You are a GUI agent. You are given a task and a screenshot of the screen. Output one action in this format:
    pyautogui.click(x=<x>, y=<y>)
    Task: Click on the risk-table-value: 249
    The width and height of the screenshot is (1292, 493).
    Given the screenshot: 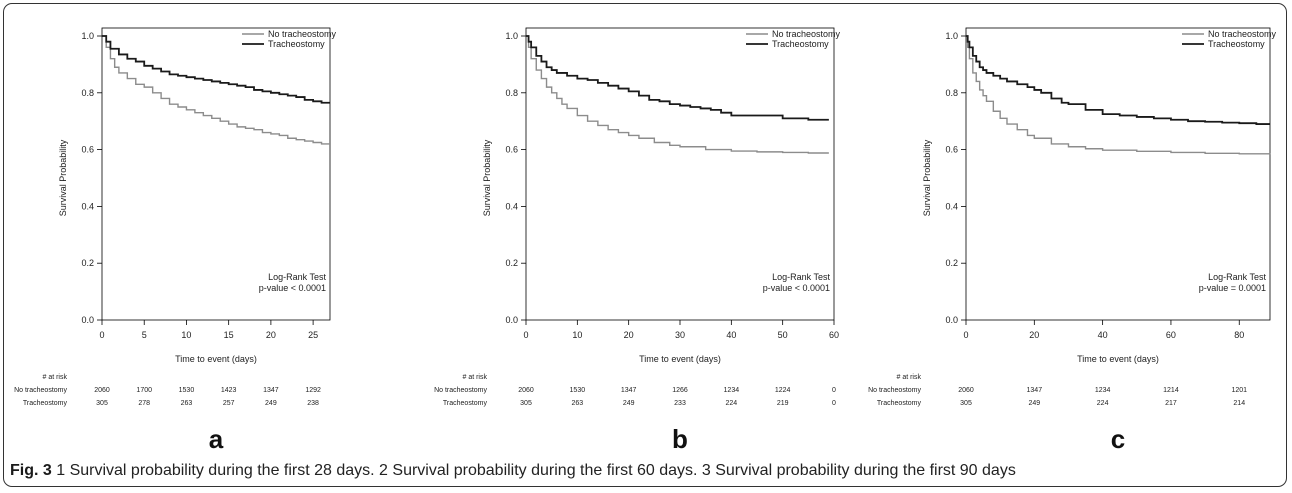 What is the action you would take?
    pyautogui.click(x=629, y=403)
    